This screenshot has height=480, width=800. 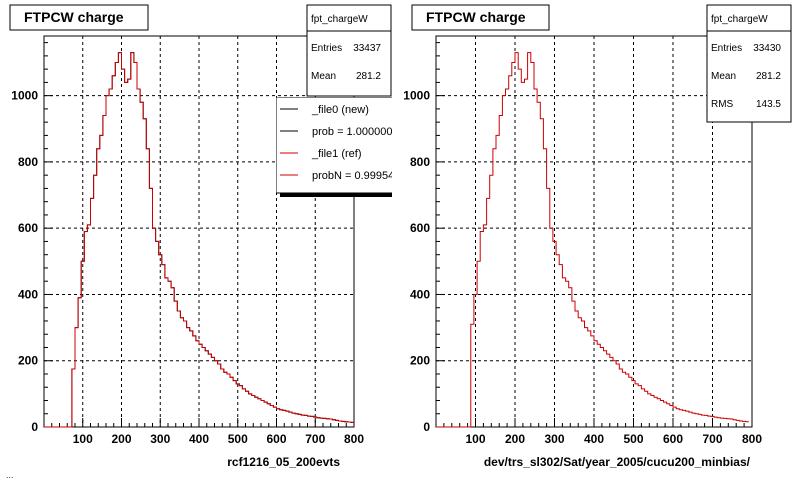 I want to click on legend-entry: _file0 (new), so click(x=340, y=110).